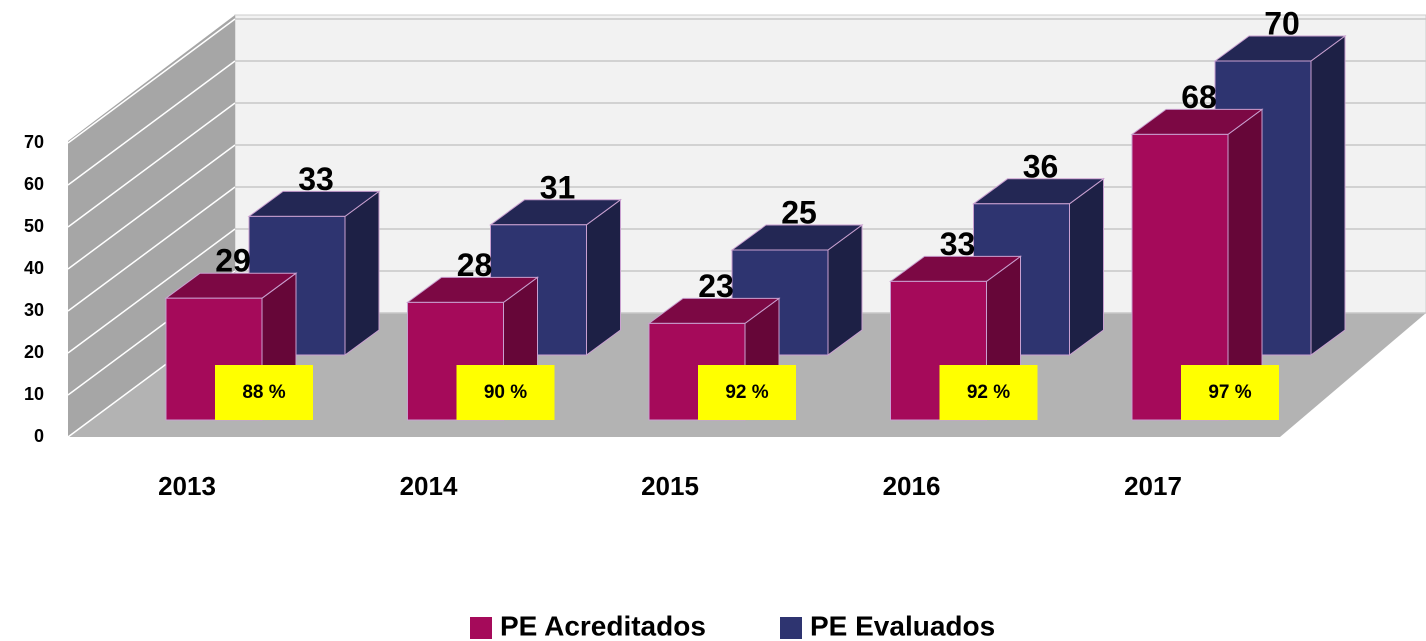  What do you see at coordinates (34, 352) in the screenshot?
I see `y-tick-label: 20` at bounding box center [34, 352].